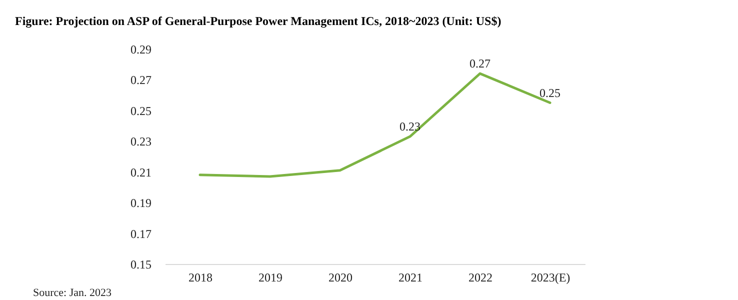  I want to click on x-tick-label: 2018, so click(200, 277).